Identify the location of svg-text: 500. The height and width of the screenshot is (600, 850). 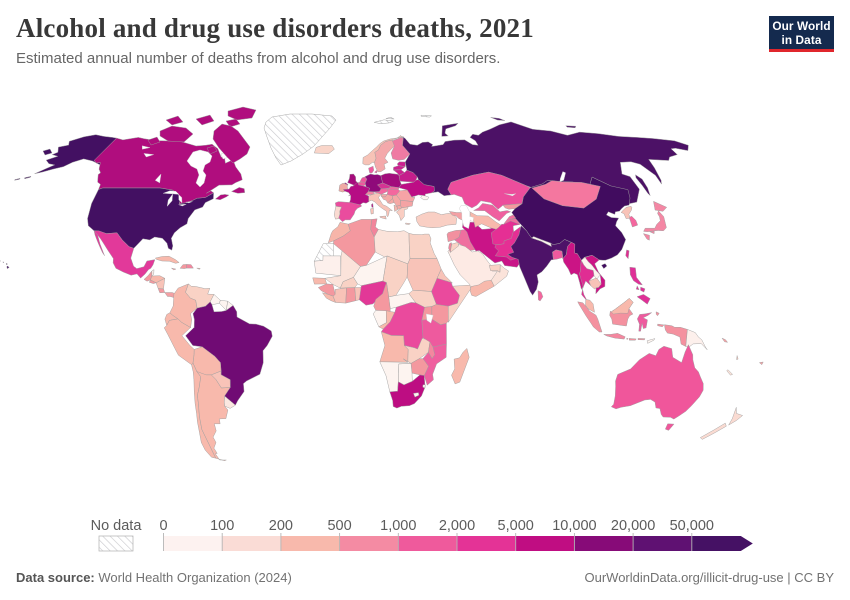
(339, 526).